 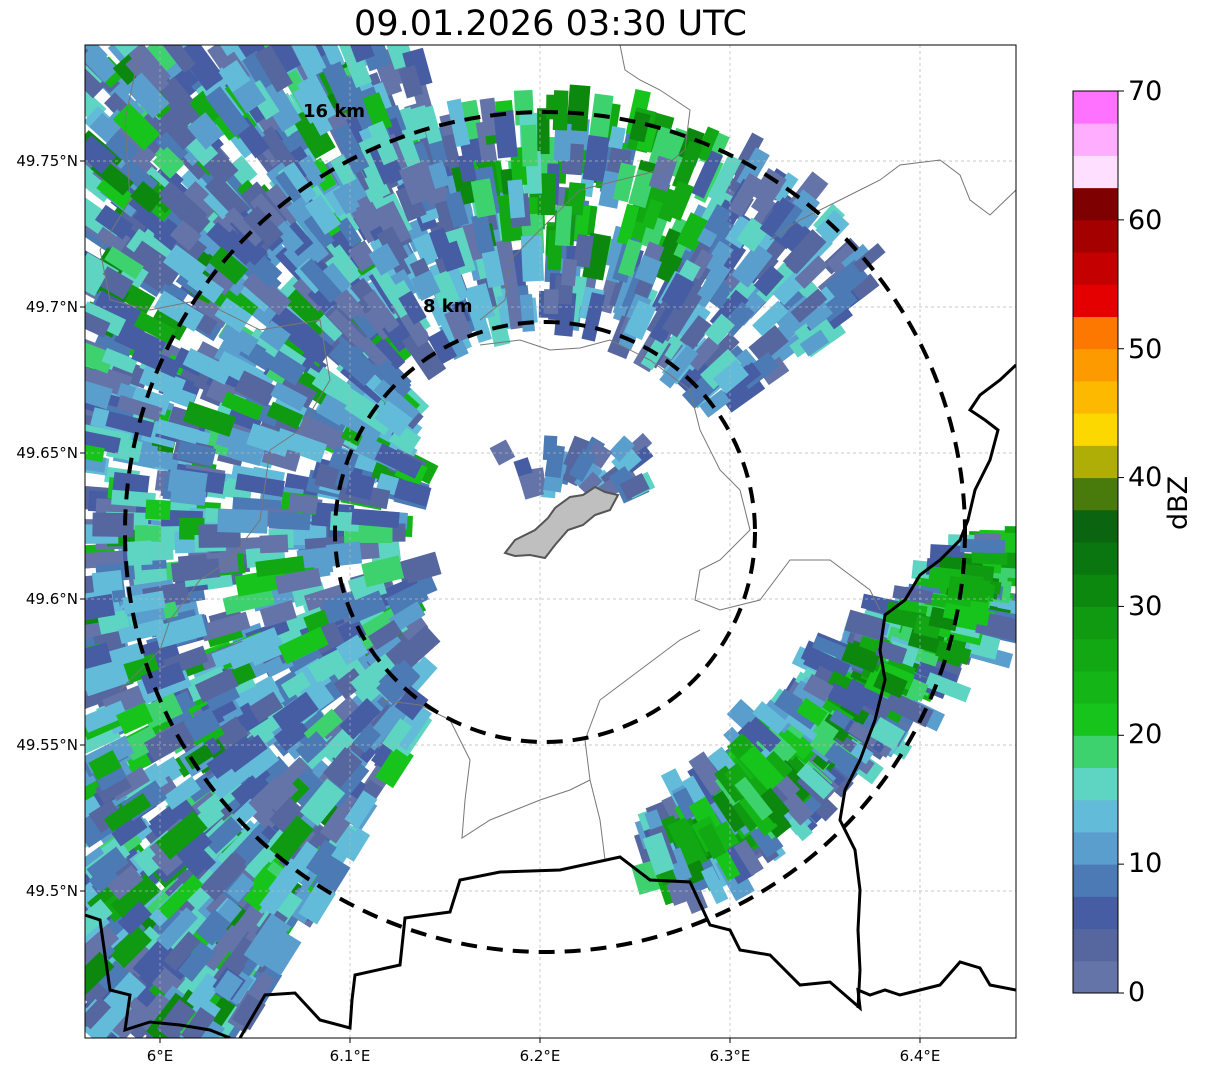 What do you see at coordinates (627, 946) in the screenshot?
I see `country-border` at bounding box center [627, 946].